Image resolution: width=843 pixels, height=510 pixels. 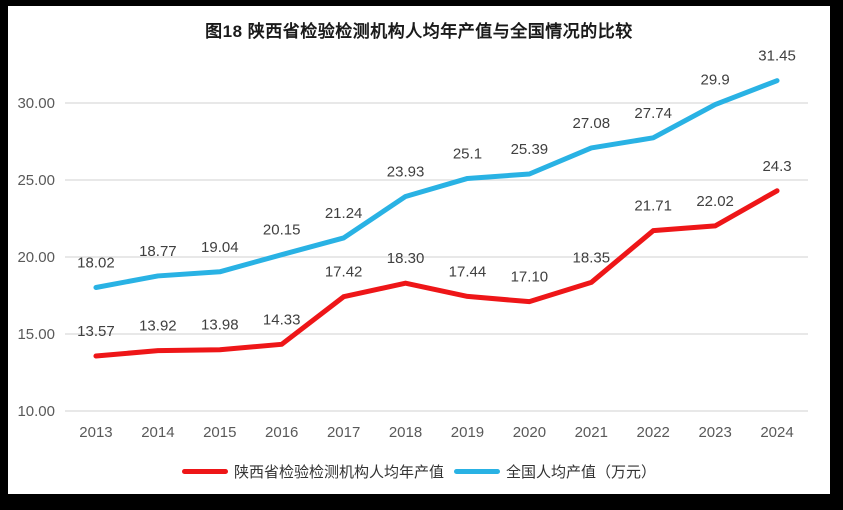 What do you see at coordinates (405, 432) in the screenshot?
I see `x-tick-label: 2018` at bounding box center [405, 432].